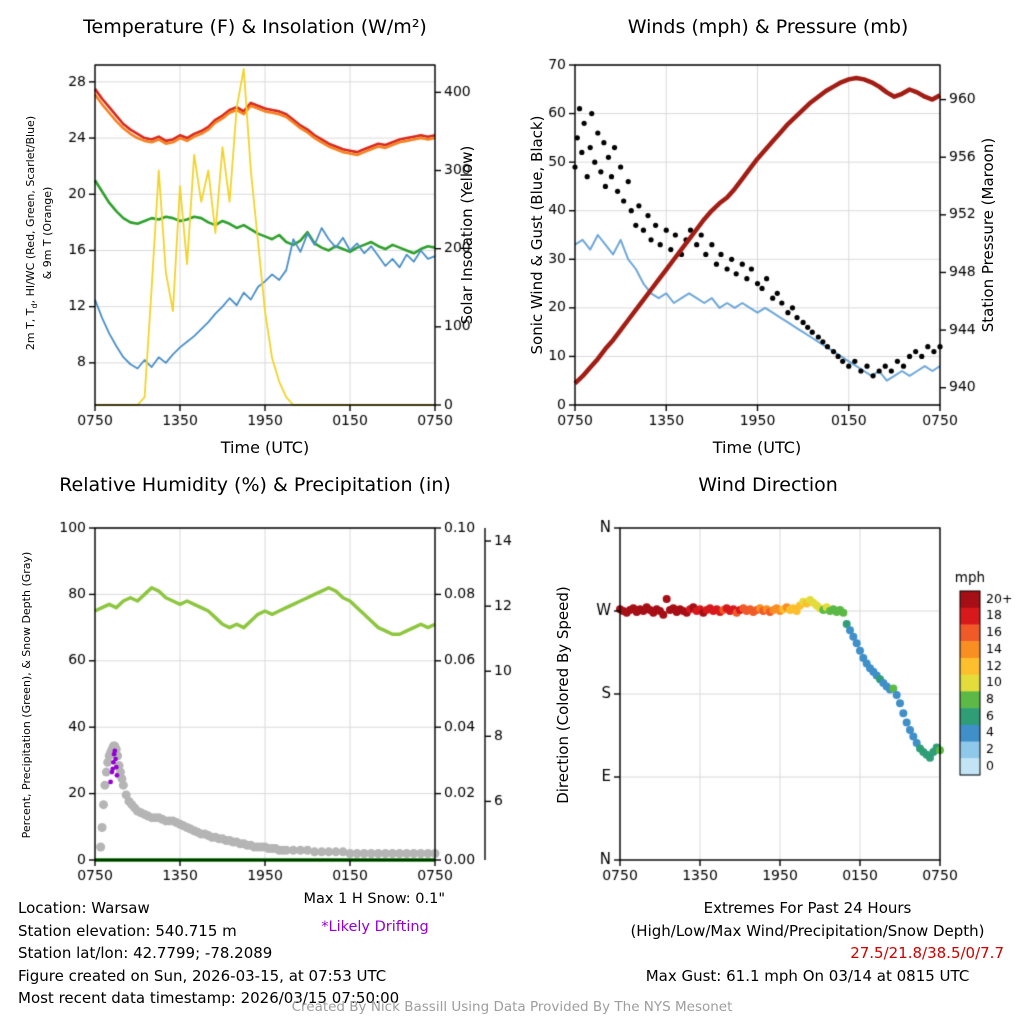  I want to click on wind-gust-y-axis-label: Sonic Wind & Gust (Blue, Black), so click(537, 235).